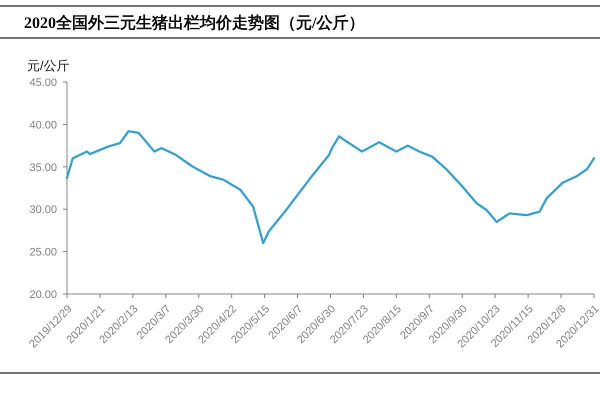  Describe the element at coordinates (43, 125) in the screenshot. I see `y-tick-label: 40.00` at that location.